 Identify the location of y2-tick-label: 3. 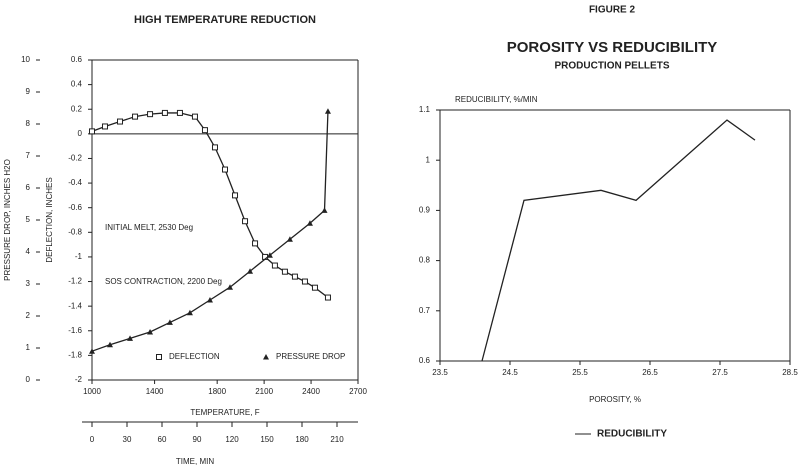
(28, 283).